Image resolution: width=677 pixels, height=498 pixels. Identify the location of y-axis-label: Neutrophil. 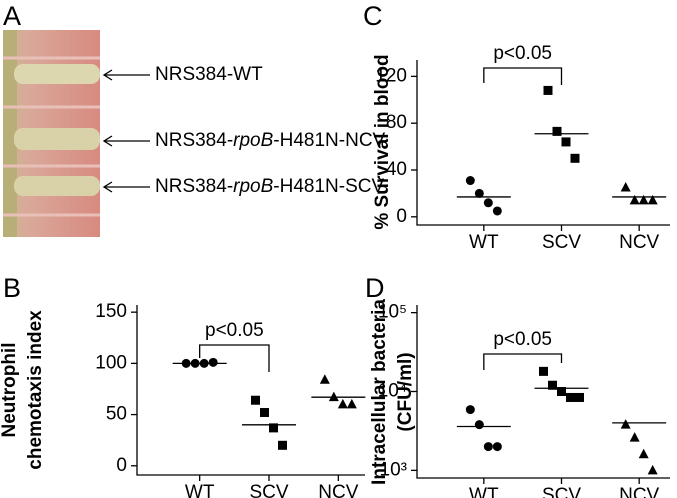
(10, 390).